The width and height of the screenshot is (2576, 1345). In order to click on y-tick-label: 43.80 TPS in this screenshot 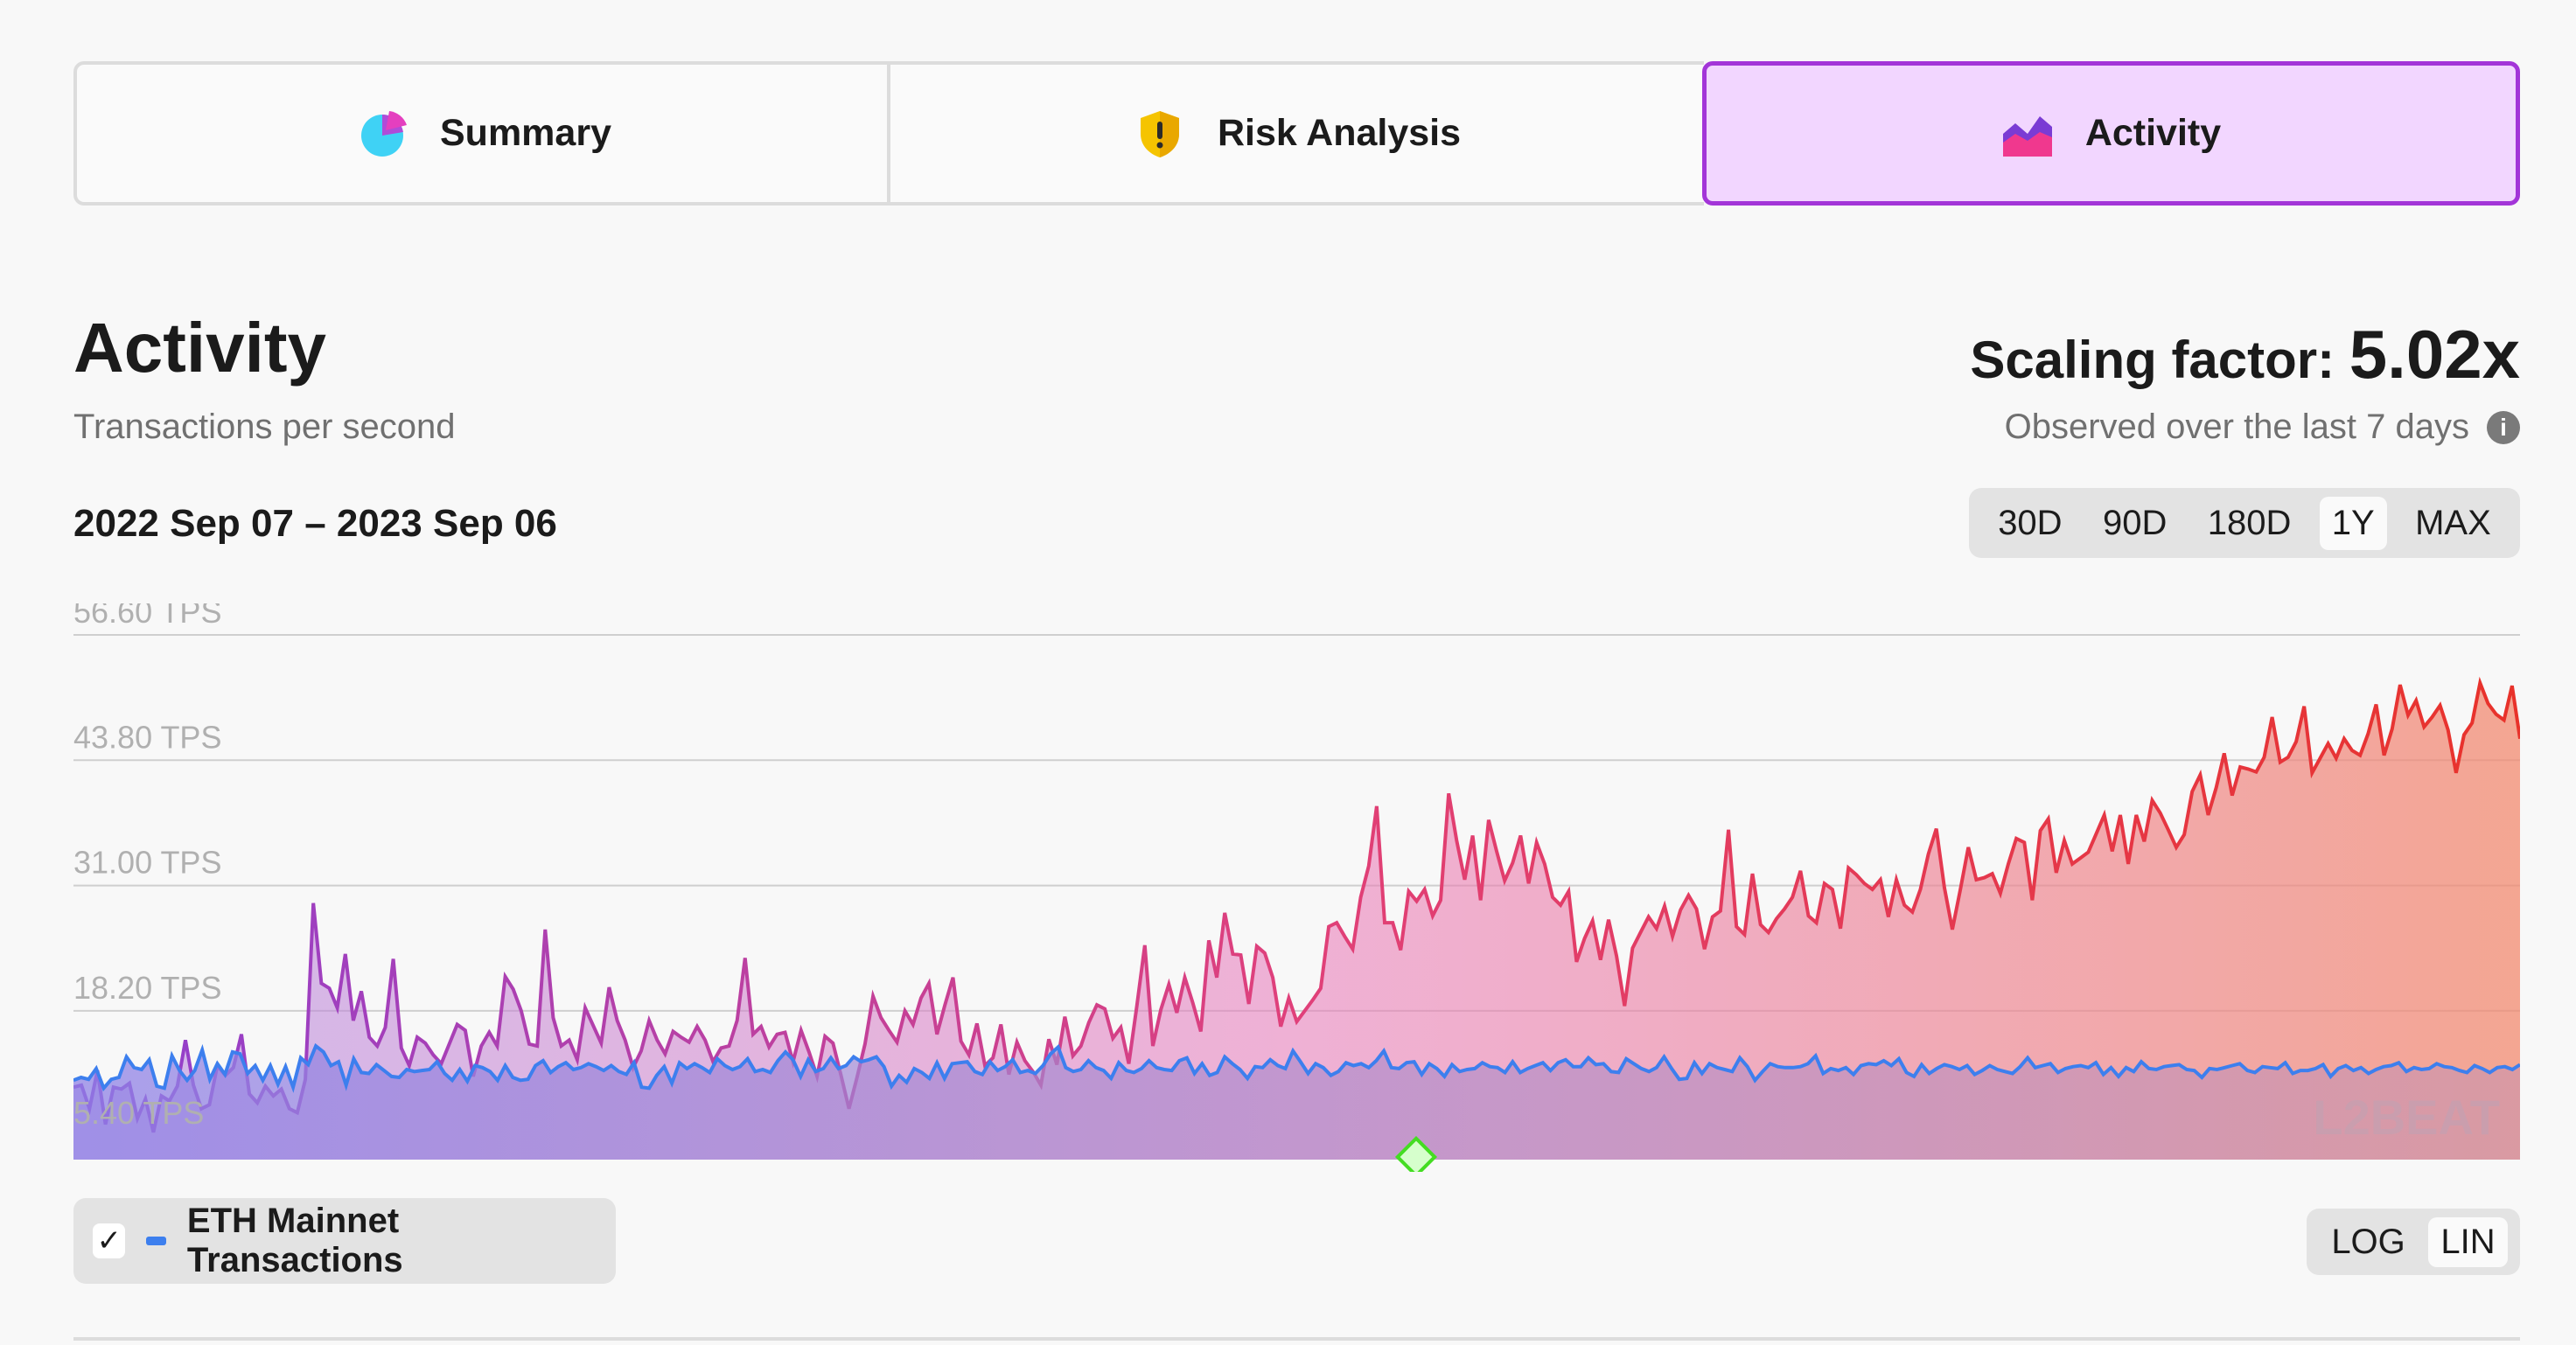, I will do `click(147, 737)`.